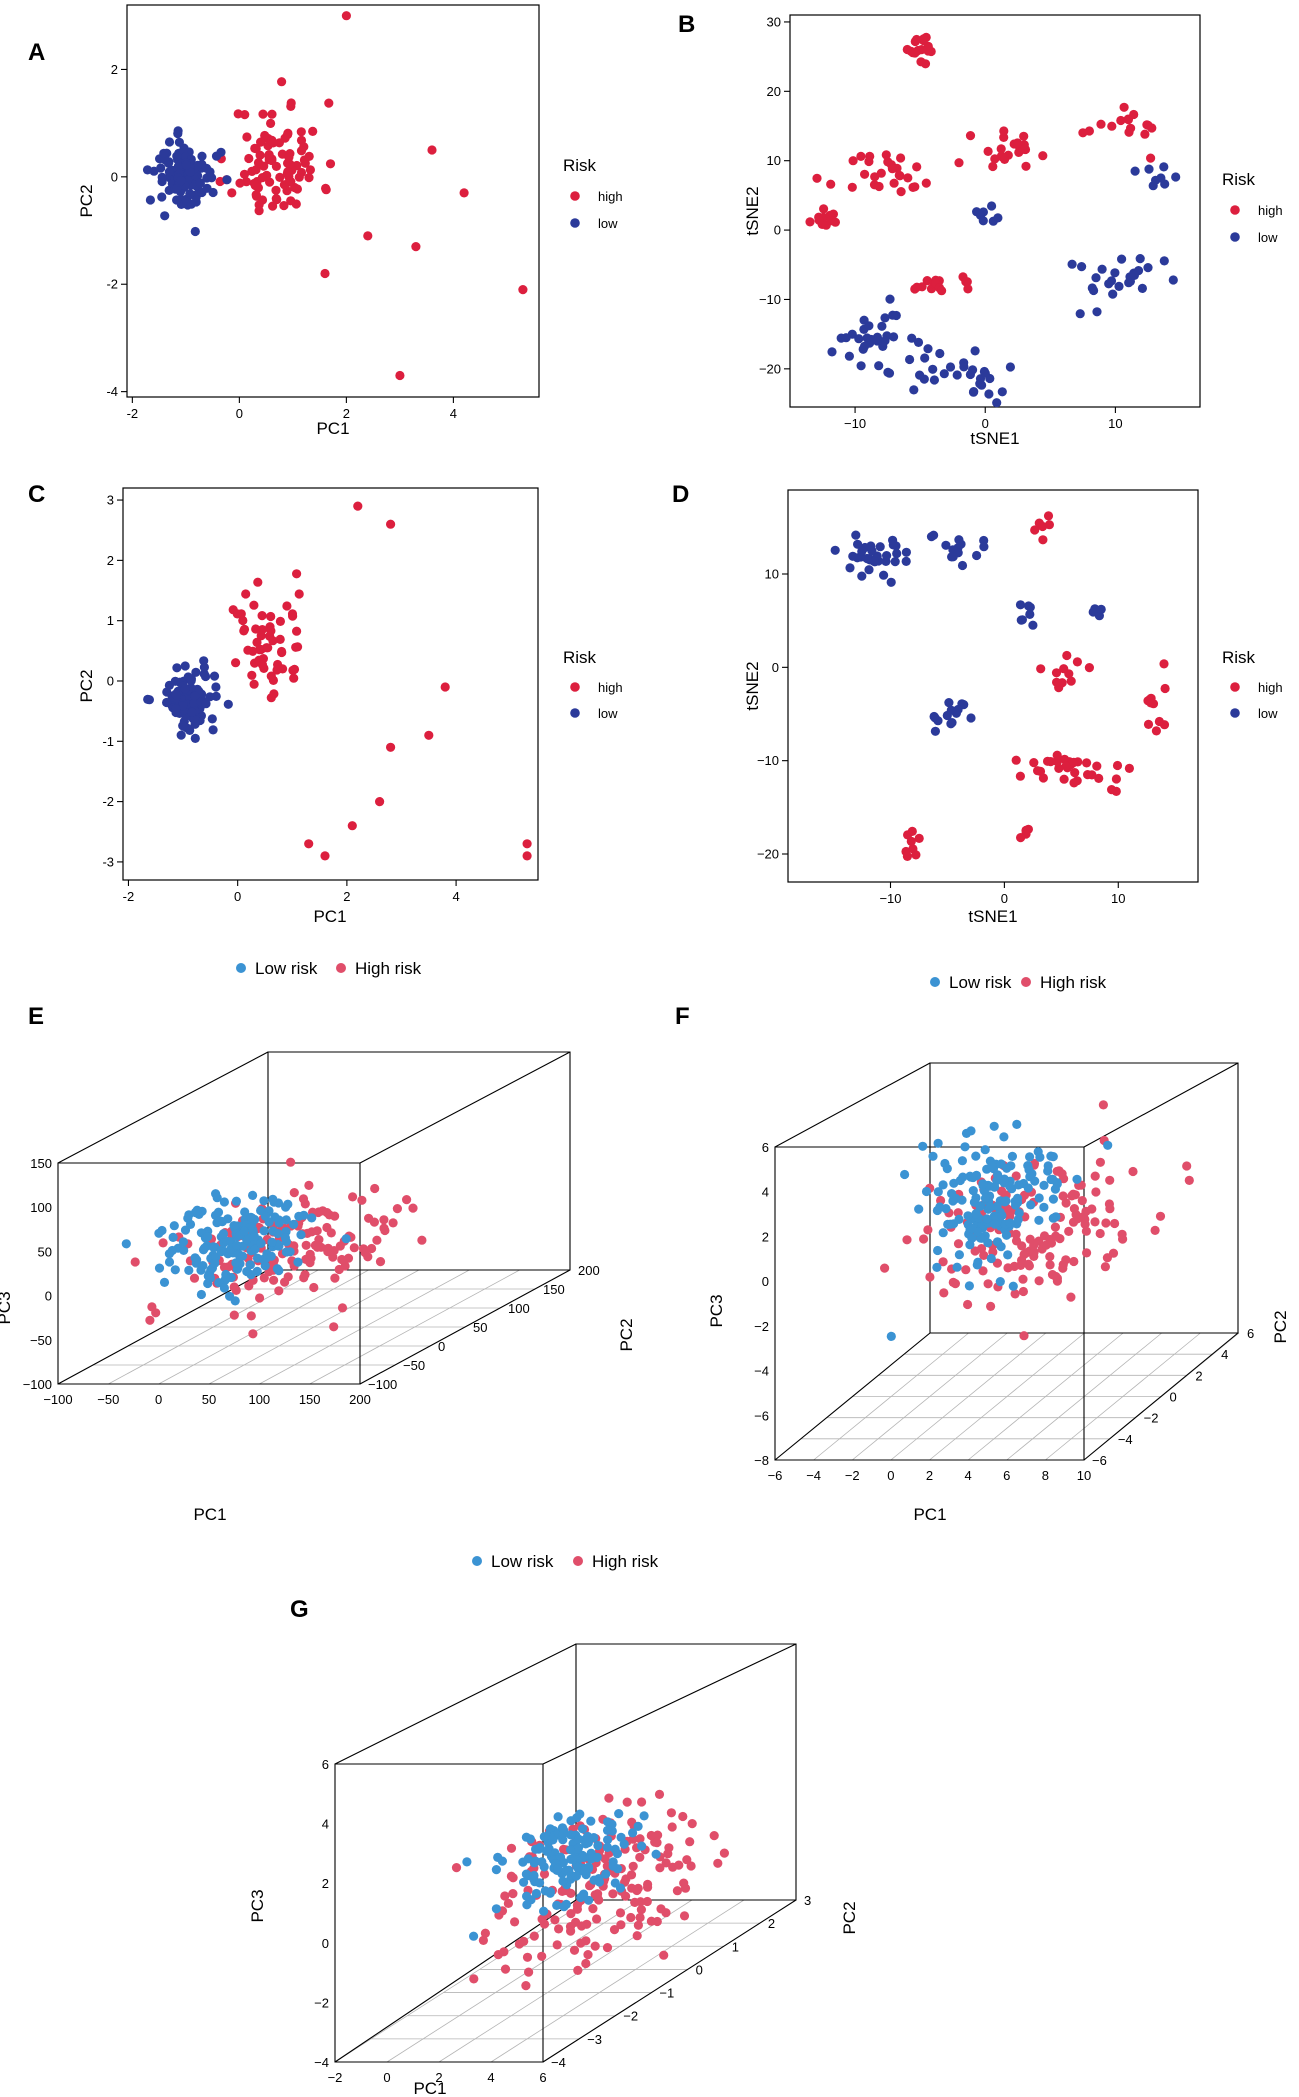 The height and width of the screenshot is (2097, 1299). What do you see at coordinates (686, 24) in the screenshot?
I see `panel-label-b: B` at bounding box center [686, 24].